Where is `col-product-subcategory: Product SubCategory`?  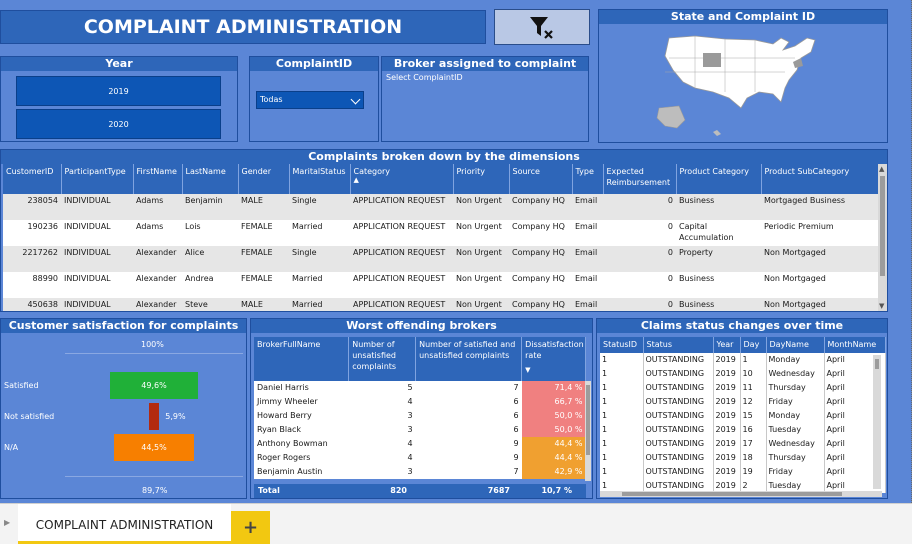 col-product-subcategory: Product SubCategory is located at coordinates (820, 179).